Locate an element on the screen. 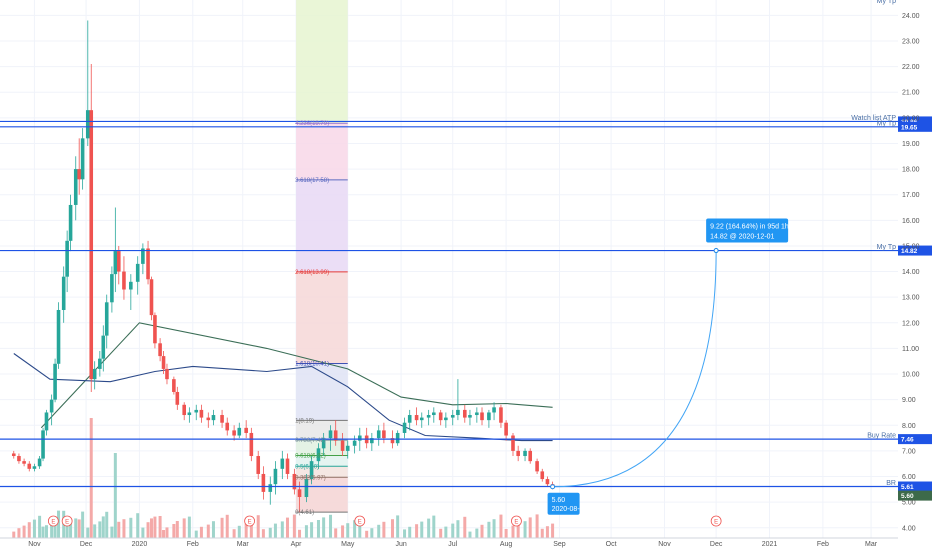  projection-start-point is located at coordinates (553, 487).